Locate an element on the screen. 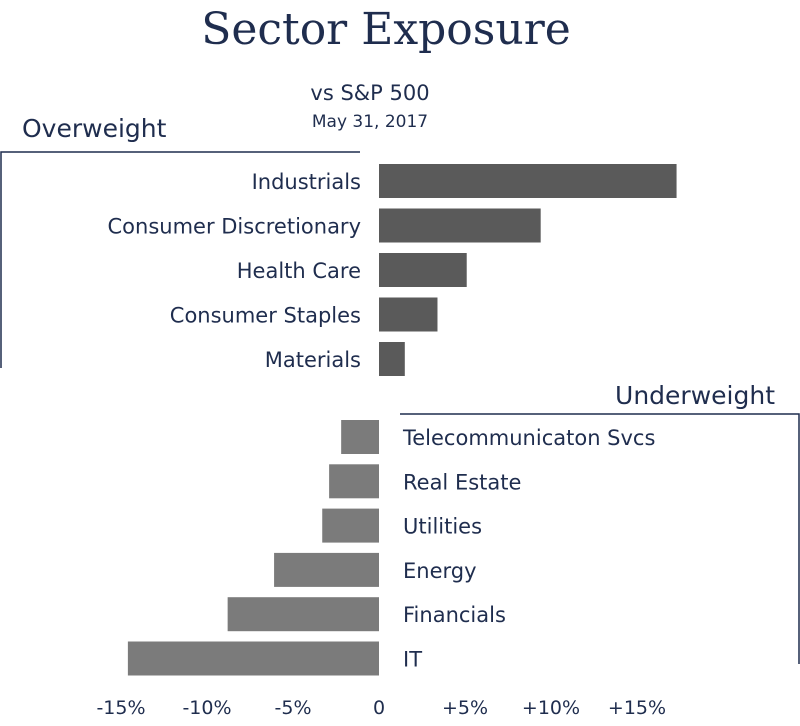 The image size is (800, 726). x-axis-ticks: -15% -10% -5% 0 +5% +10% +15% is located at coordinates (381, 708).